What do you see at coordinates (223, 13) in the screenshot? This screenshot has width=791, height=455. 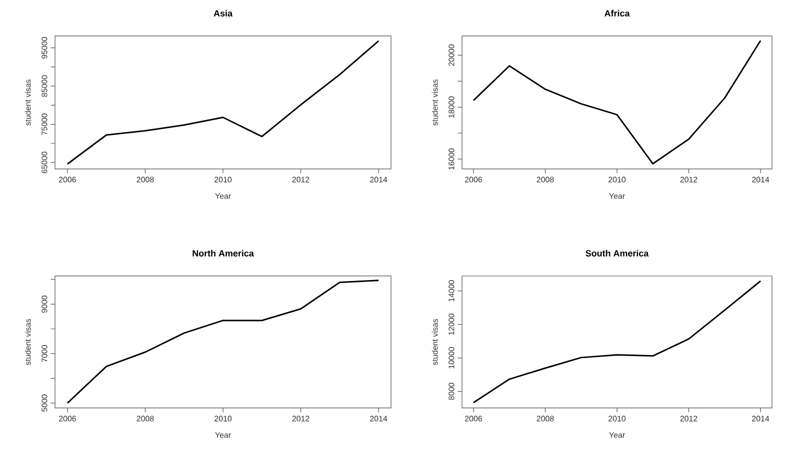 I see `chart-title: Asia` at bounding box center [223, 13].